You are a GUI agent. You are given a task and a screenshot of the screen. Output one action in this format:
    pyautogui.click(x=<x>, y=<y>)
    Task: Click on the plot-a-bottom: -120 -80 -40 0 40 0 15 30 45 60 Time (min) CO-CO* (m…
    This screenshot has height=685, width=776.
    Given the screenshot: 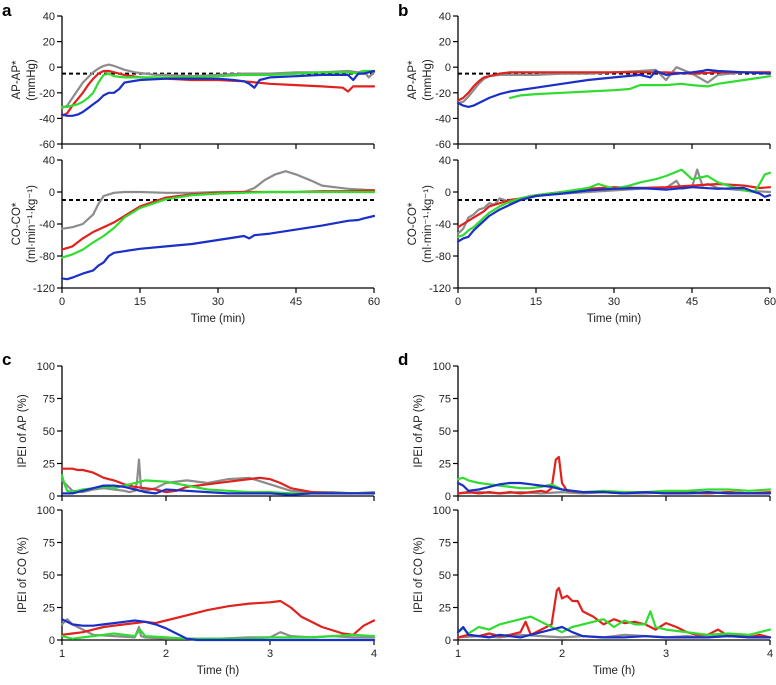 What is the action you would take?
    pyautogui.click(x=195, y=240)
    